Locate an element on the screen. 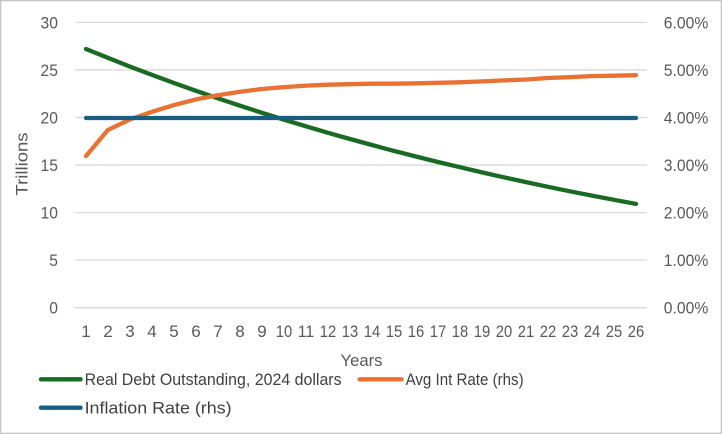  svg-text: 6 is located at coordinates (195, 331).